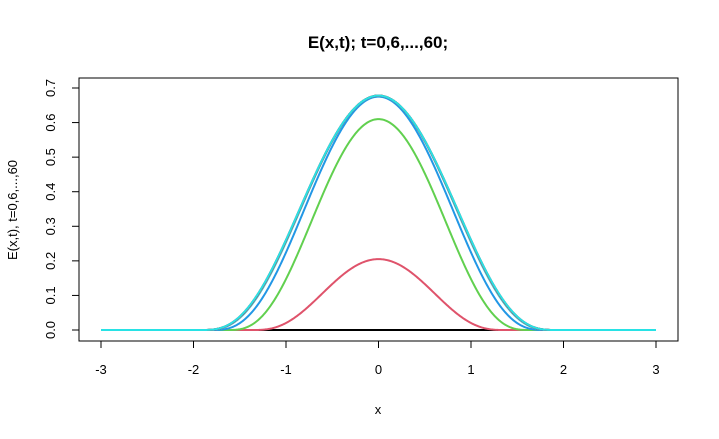 The height and width of the screenshot is (439, 719). Describe the element at coordinates (50, 330) in the screenshot. I see `y-tick-label: 0.0` at that location.